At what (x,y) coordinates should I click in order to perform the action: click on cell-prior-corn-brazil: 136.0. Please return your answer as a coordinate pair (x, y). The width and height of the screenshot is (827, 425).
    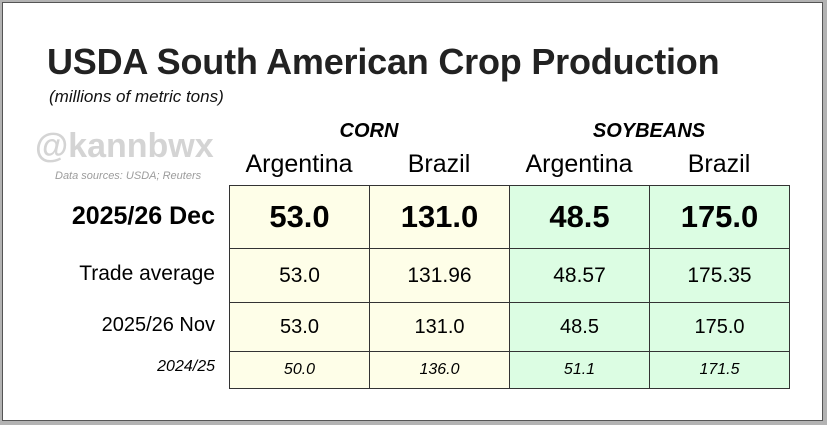
    Looking at the image, I should click on (439, 370).